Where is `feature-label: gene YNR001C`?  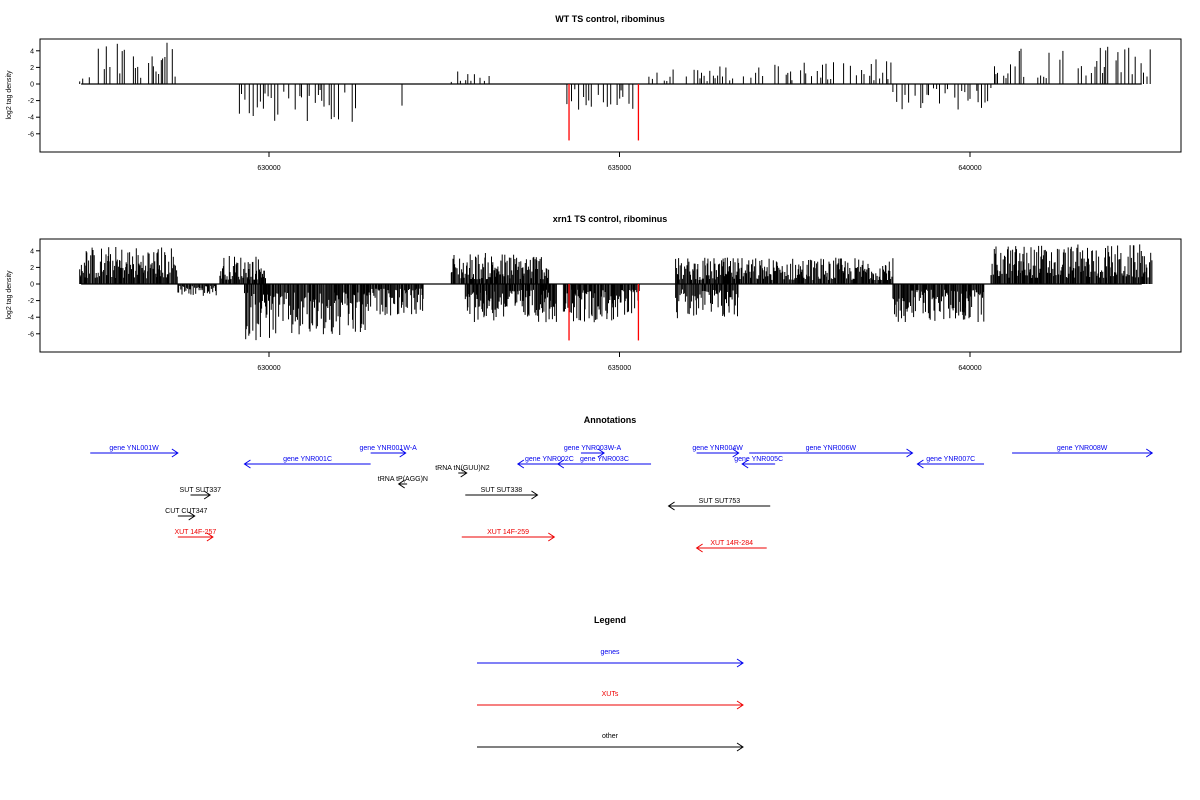 feature-label: gene YNR001C is located at coordinates (307, 459).